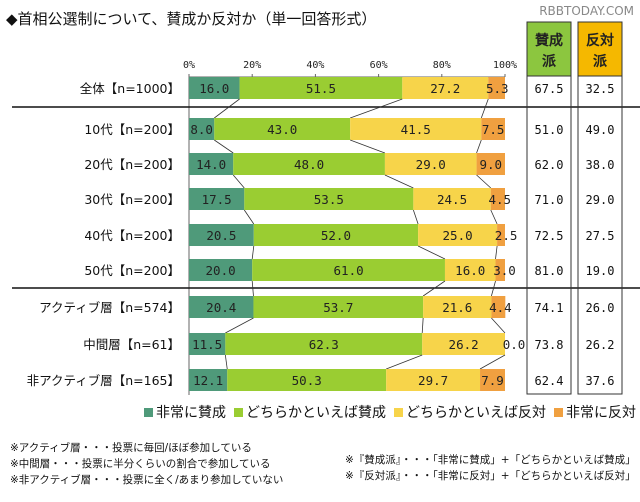  I want to click on legend: 非常に賛成 どちらかといえば賛成 どちらかといえば反対 非常に反対, so click(318, 412).